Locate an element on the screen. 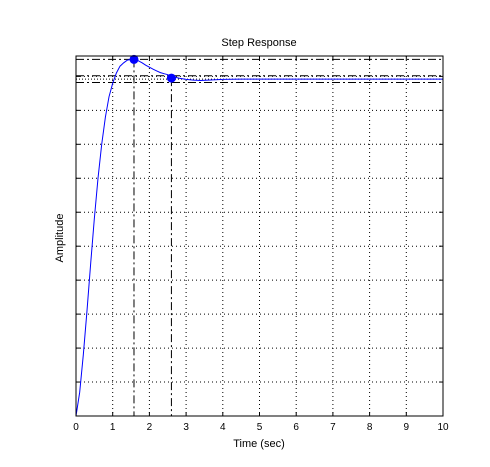 This screenshot has height=467, width=490. x-axis-label: Time (sec) is located at coordinates (259, 444).